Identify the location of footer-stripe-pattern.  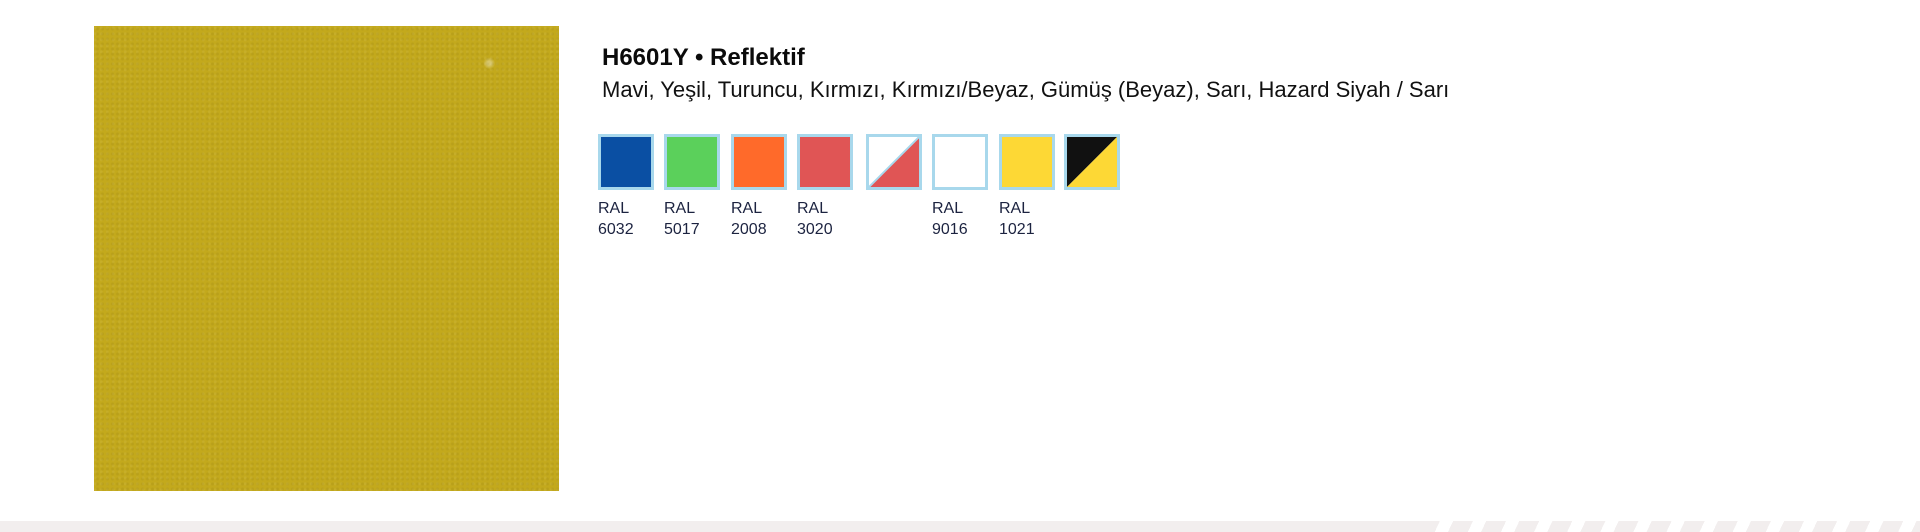
(1670, 526).